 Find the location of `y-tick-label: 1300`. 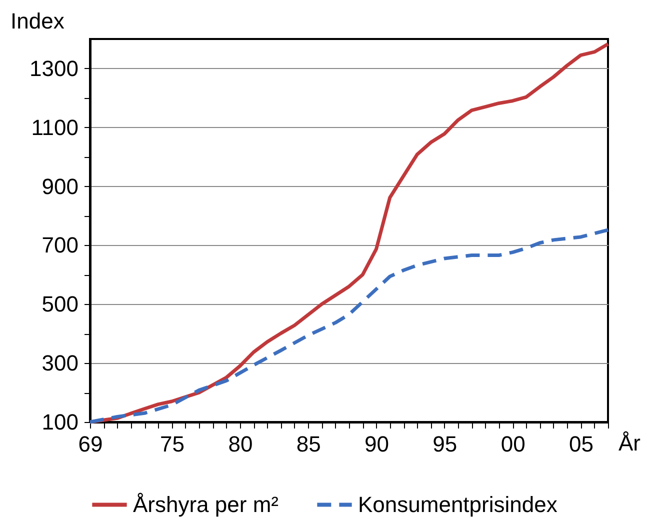

y-tick-label: 1300 is located at coordinates (54, 68).